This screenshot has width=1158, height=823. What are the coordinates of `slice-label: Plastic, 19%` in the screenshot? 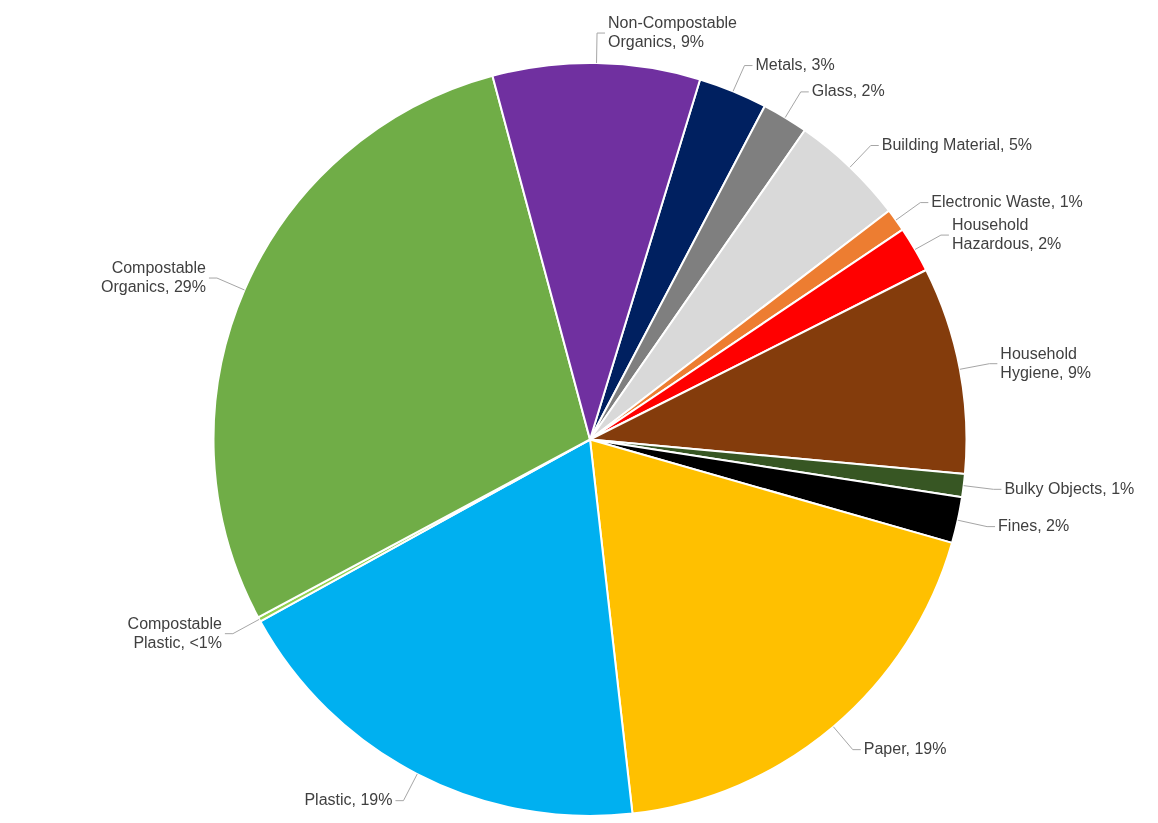 It's located at (348, 800).